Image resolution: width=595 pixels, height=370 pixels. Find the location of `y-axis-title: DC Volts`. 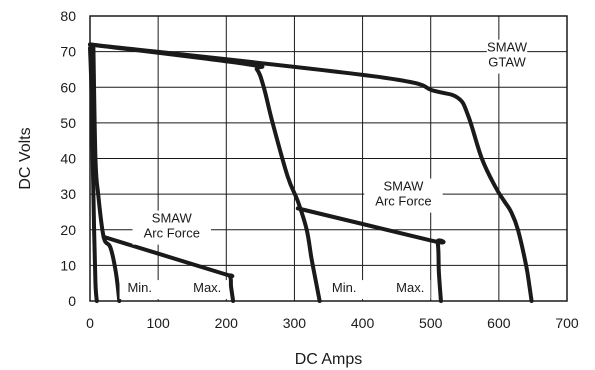

y-axis-title: DC Volts is located at coordinates (25, 158).